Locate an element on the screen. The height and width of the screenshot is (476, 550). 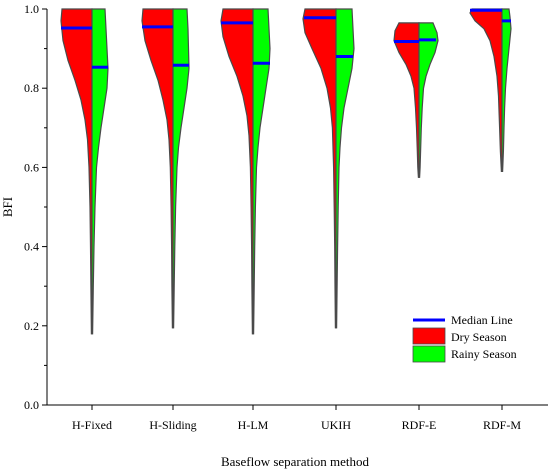
y-axis-title: BFI is located at coordinates (7, 207).